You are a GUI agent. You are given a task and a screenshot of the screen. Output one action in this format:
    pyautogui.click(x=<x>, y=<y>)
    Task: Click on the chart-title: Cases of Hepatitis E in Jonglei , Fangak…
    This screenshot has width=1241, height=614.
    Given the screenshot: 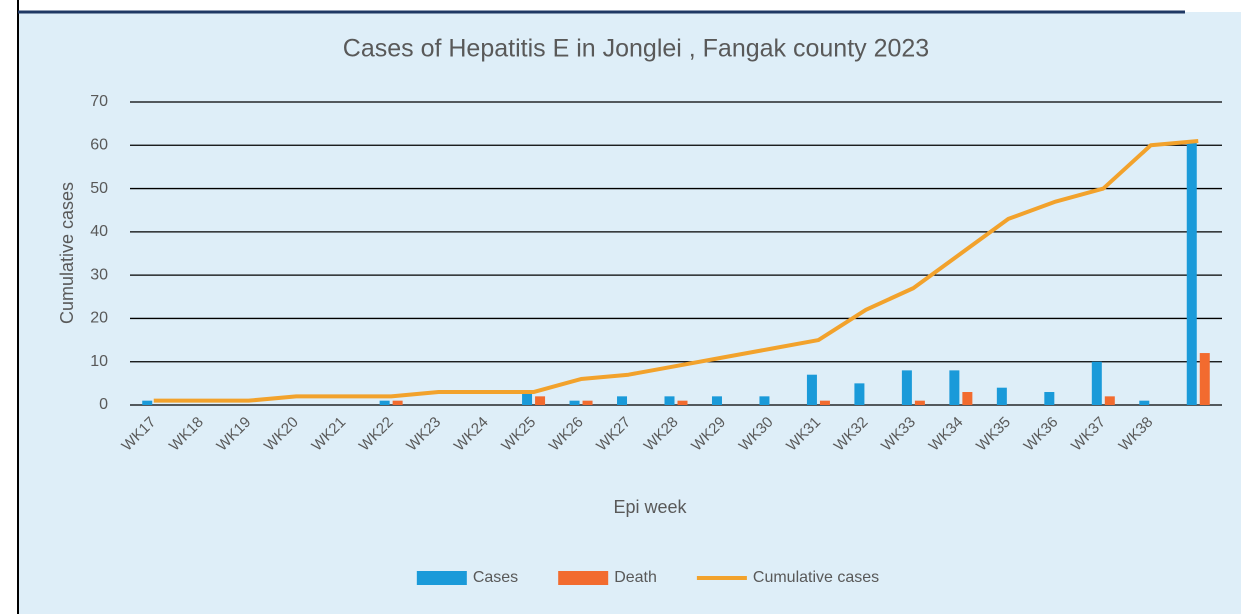 What is the action you would take?
    pyautogui.click(x=636, y=49)
    